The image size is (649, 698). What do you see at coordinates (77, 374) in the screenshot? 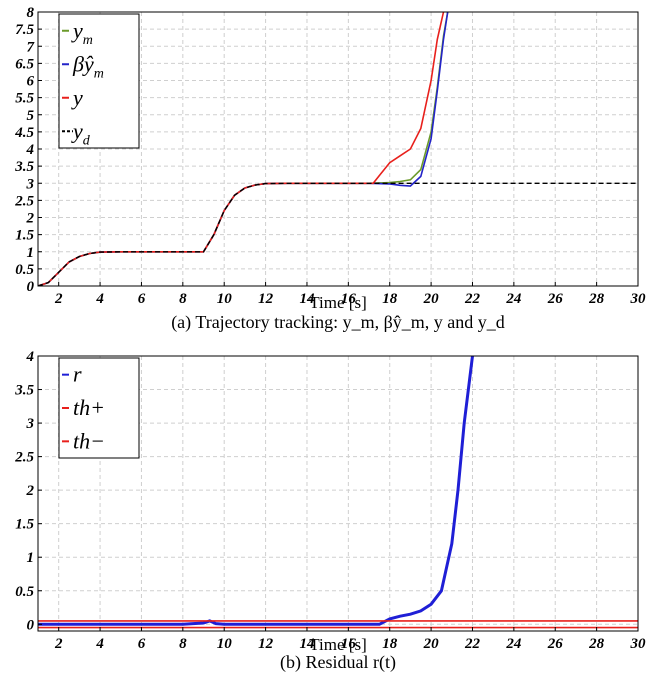
I see `legend-label: r` at bounding box center [77, 374].